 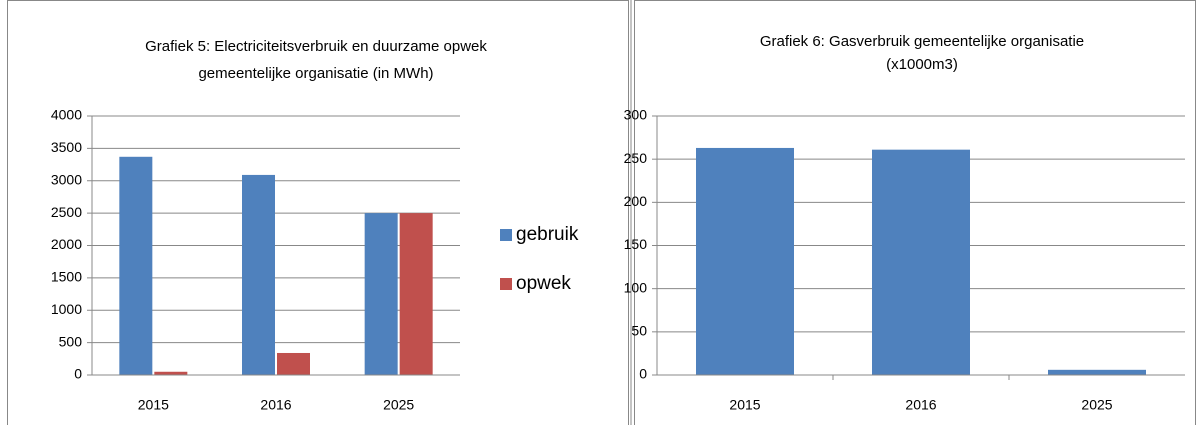 I want to click on y-tick-label: 500, so click(x=71, y=341).